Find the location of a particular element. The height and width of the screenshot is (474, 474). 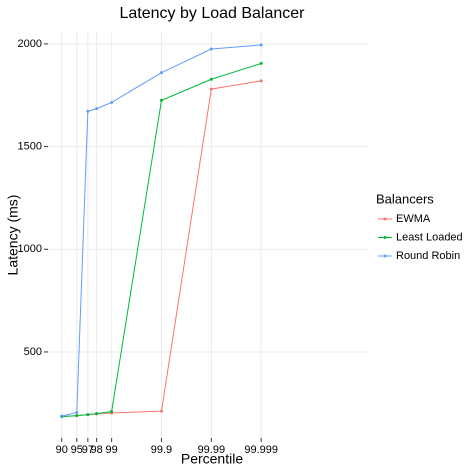

x-tick-label: 99.999 is located at coordinates (261, 450).